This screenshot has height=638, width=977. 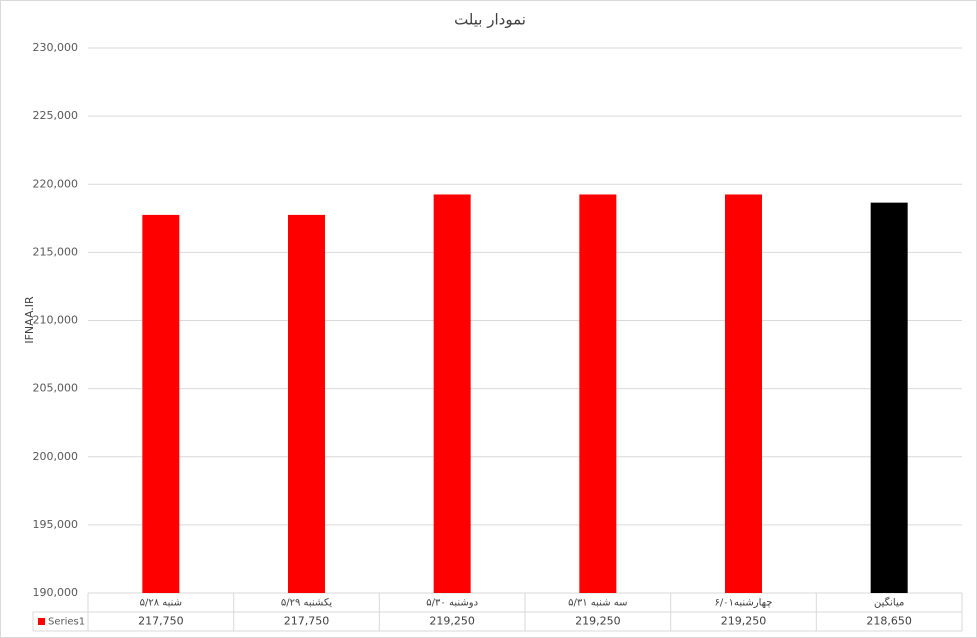 What do you see at coordinates (597, 603) in the screenshot?
I see `x-tick-label: سه شنبه ۵/۳۱` at bounding box center [597, 603].